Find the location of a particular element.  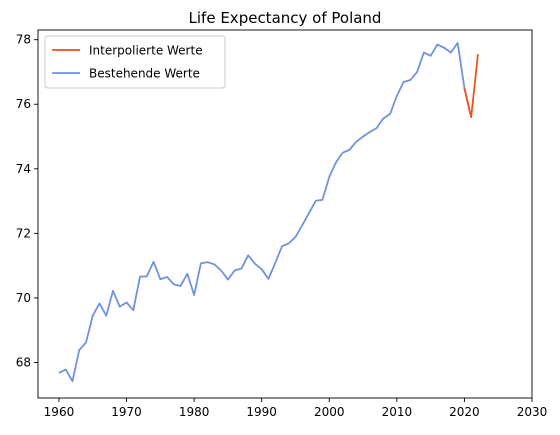

legend-box is located at coordinates (135, 62).